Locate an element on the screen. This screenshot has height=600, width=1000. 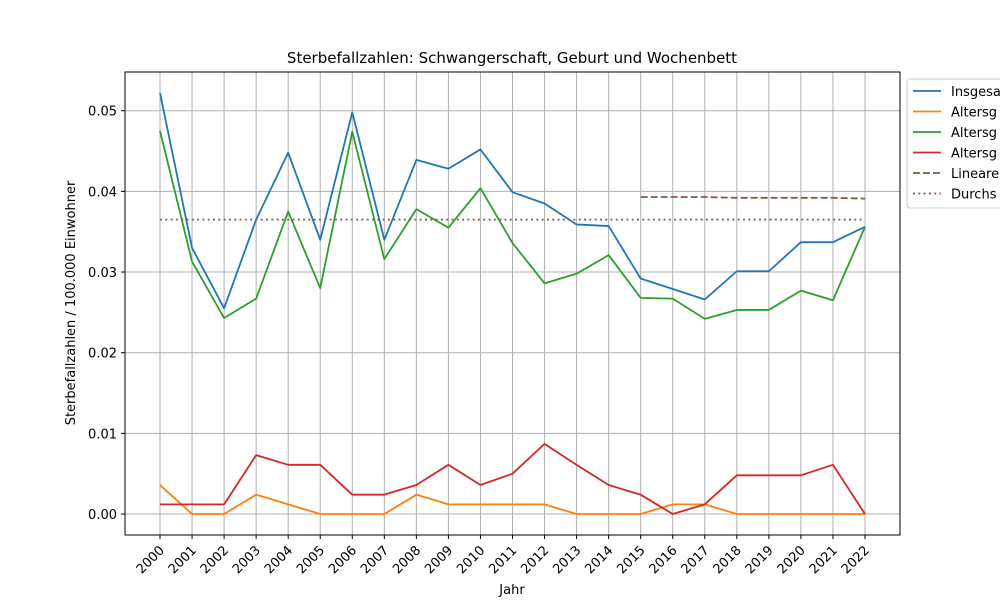
legend-label: Durchs is located at coordinates (974, 195).